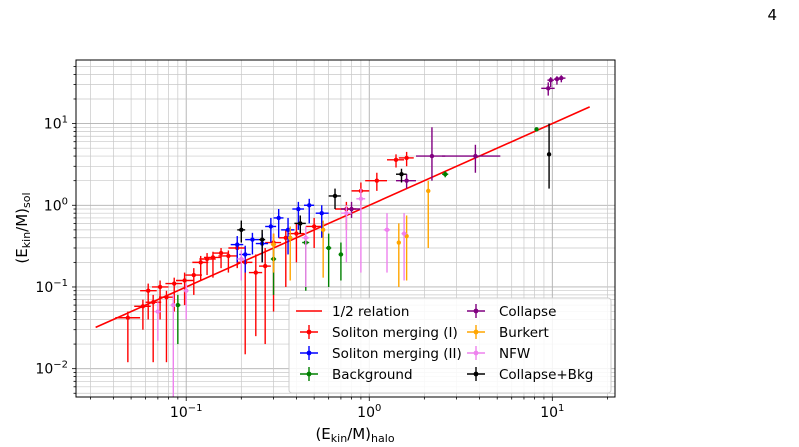 The width and height of the screenshot is (799, 447). I want to click on legend-entry: 1/2 relation, so click(352, 312).